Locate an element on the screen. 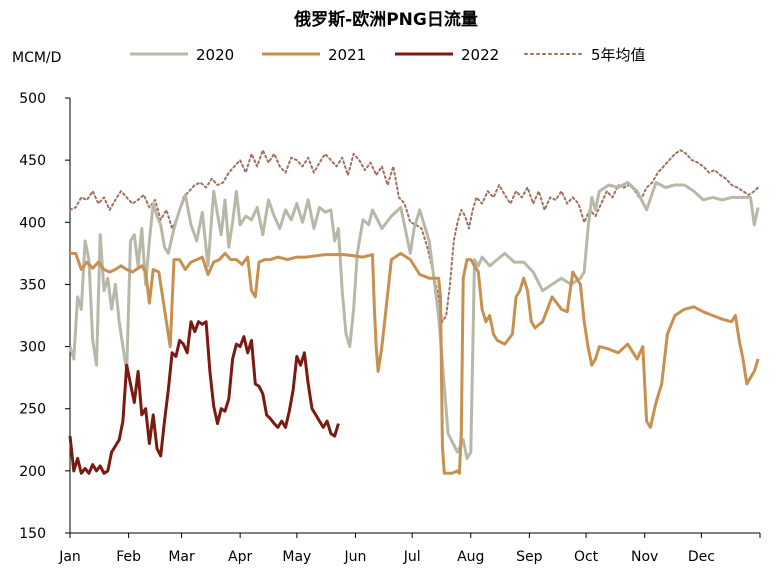 This screenshot has width=780, height=583. chart-title: 俄罗斯-欧洲PNG日流量 is located at coordinates (385, 19).